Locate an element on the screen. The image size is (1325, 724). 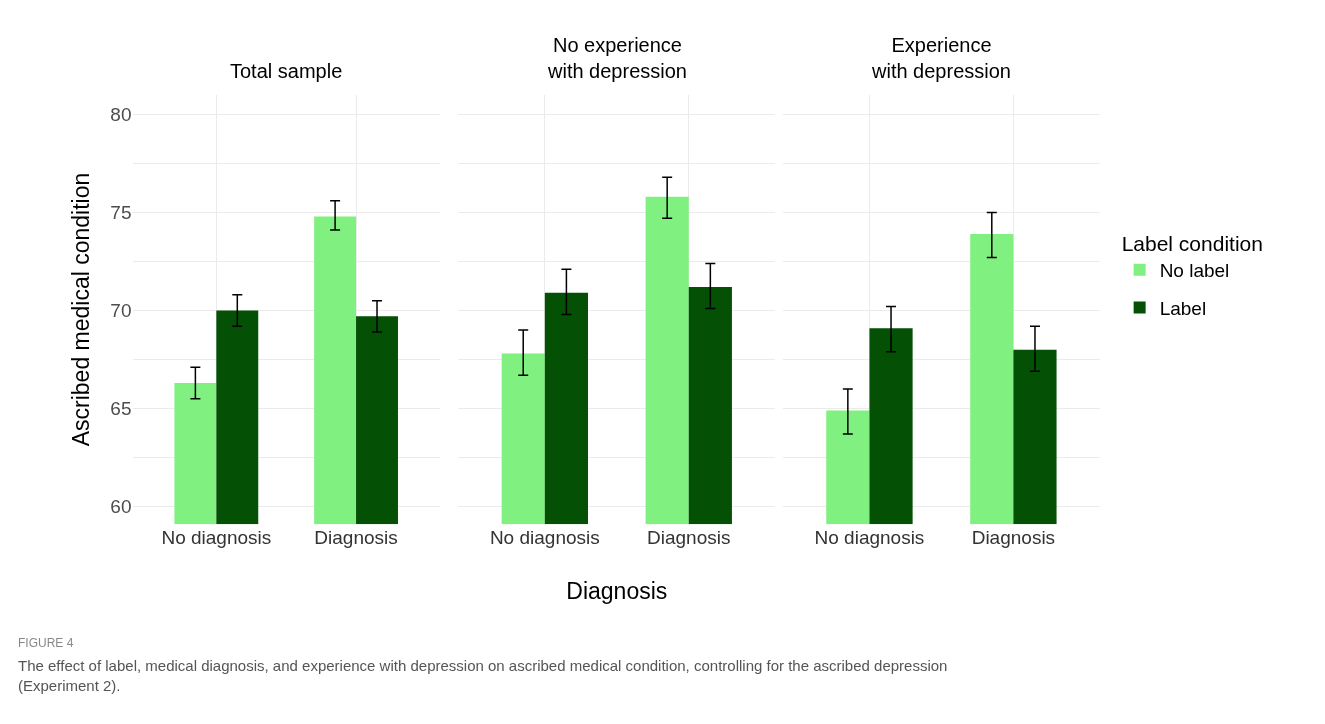
text: The effect of label, medical diagnosis, and experience with depression on ascribed medical condition, controlling for the ascribed depression (Experiment 2). is located at coordinates (483, 675).